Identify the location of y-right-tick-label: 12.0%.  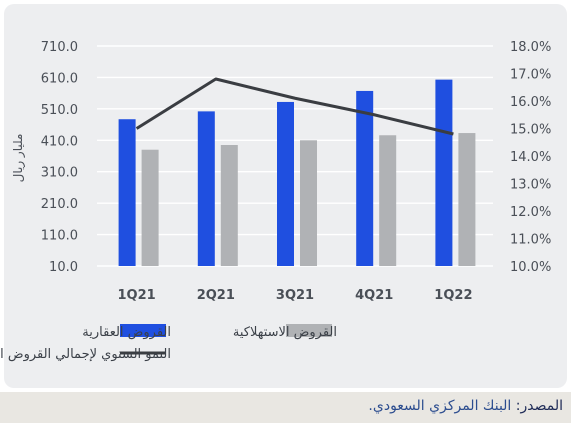
(530, 212).